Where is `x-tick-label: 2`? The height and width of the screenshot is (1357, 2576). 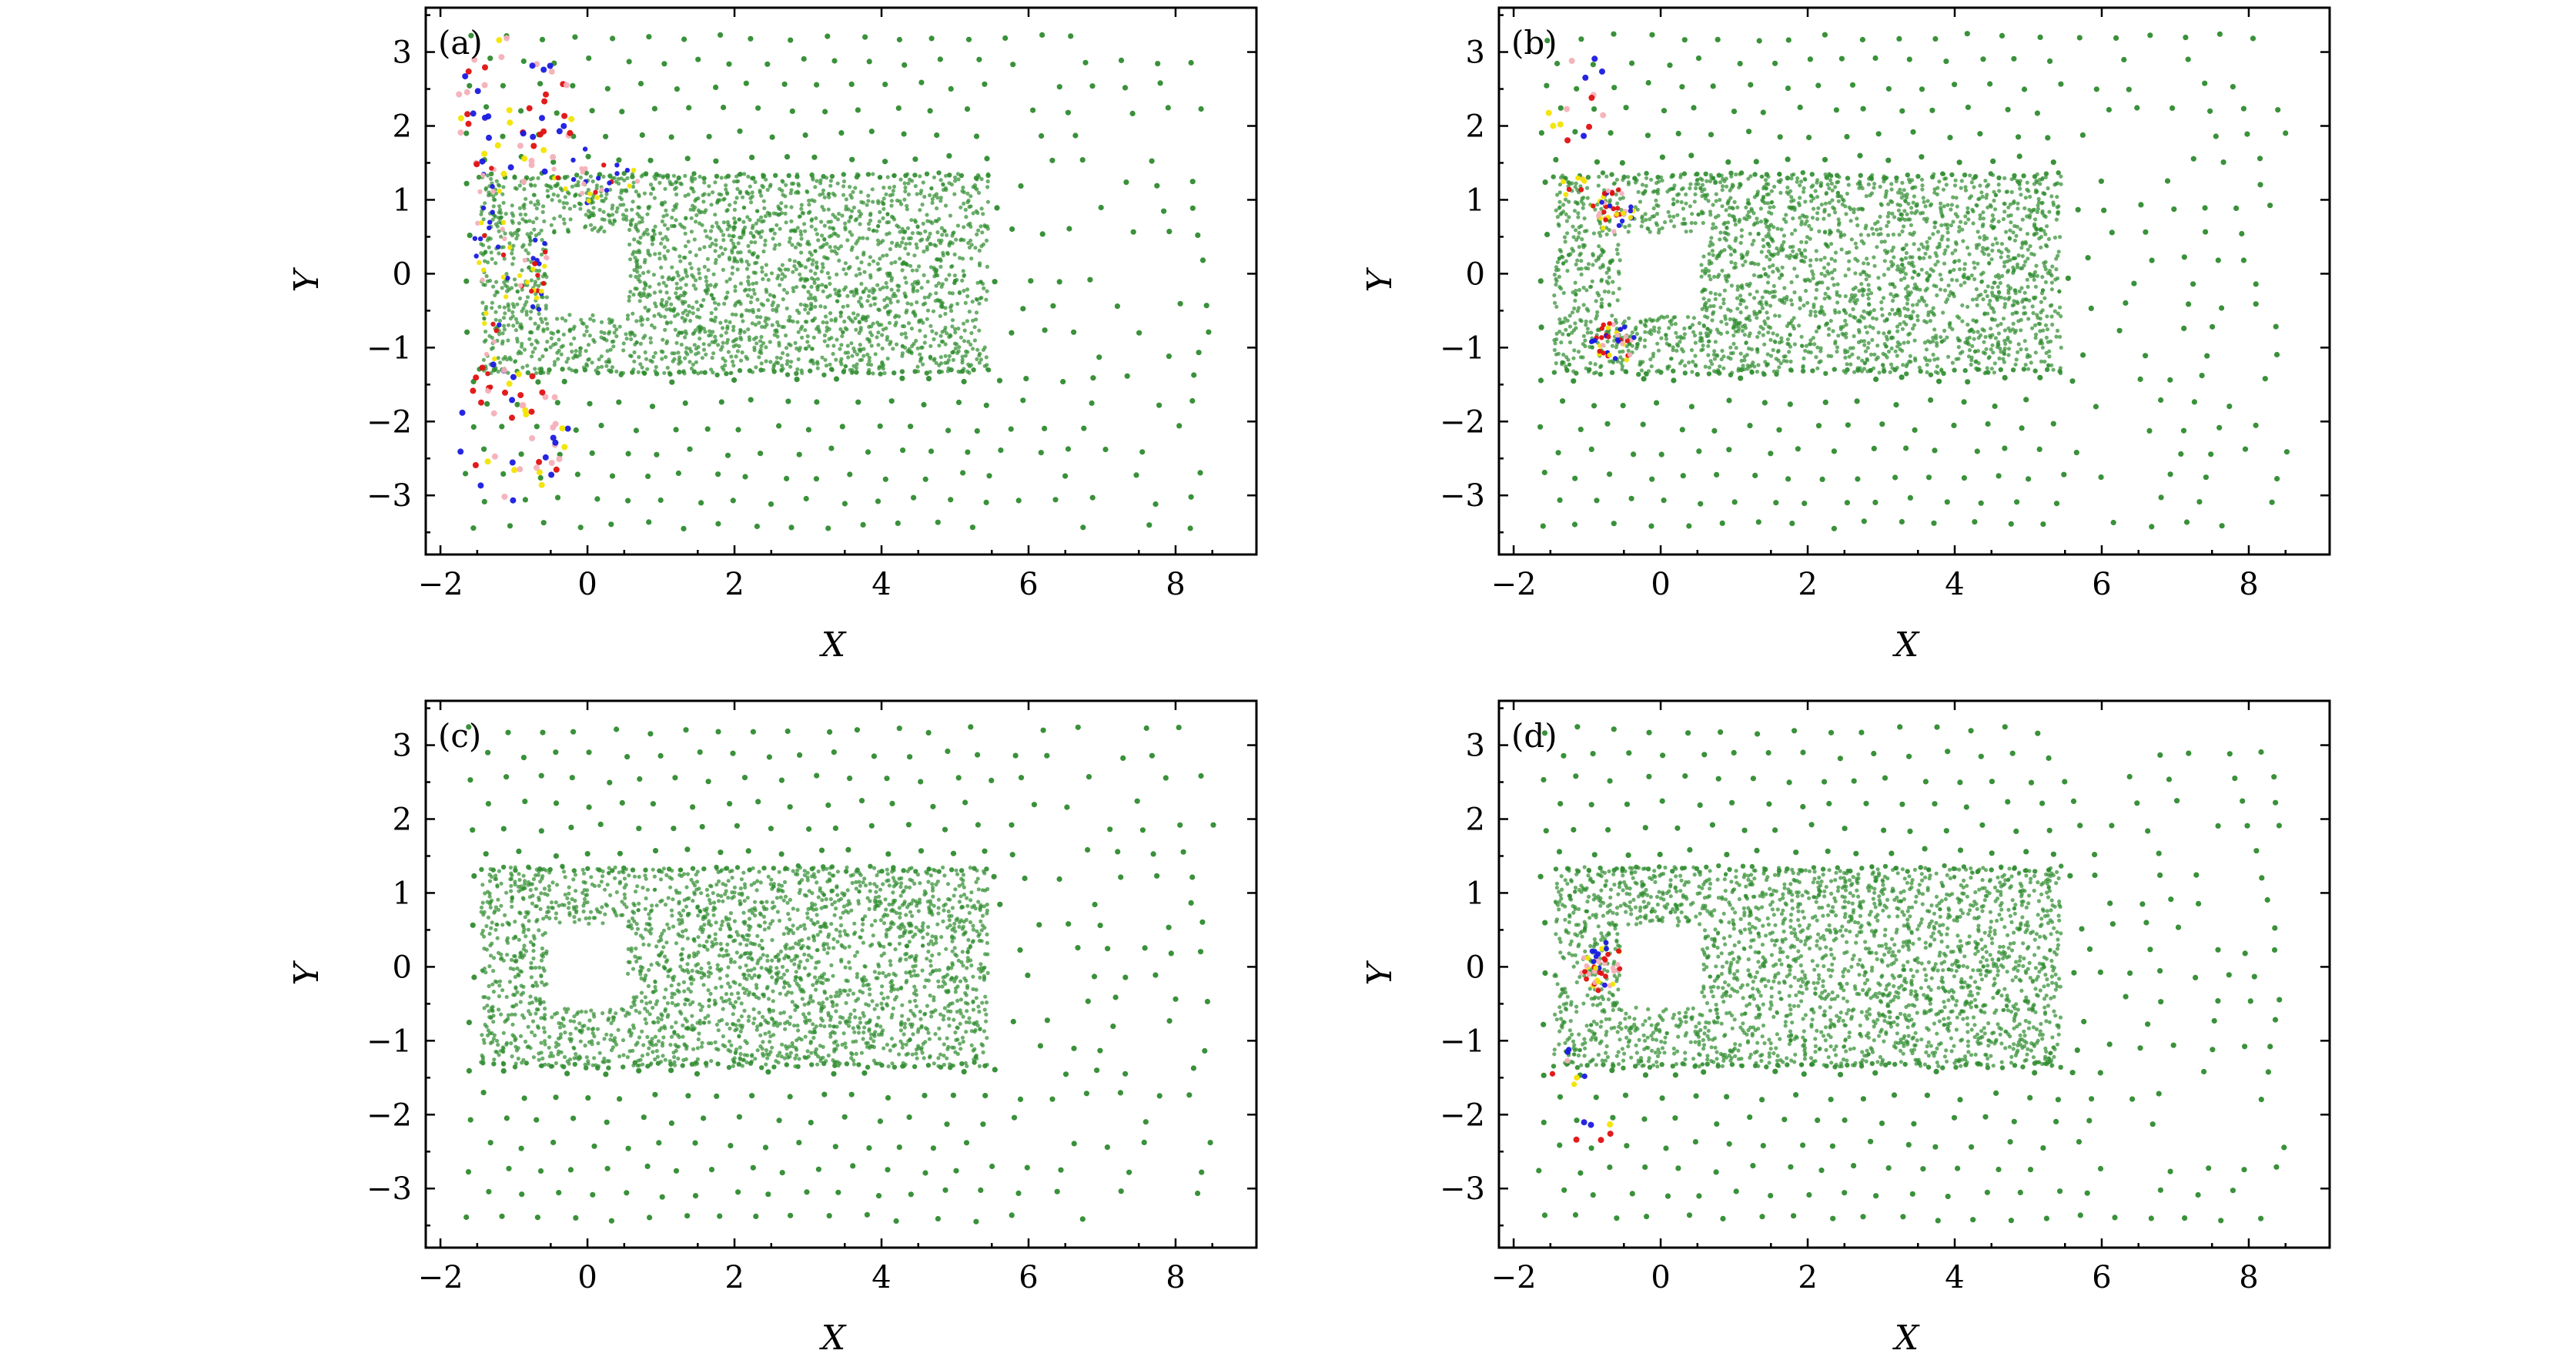
x-tick-label: 2 is located at coordinates (734, 584).